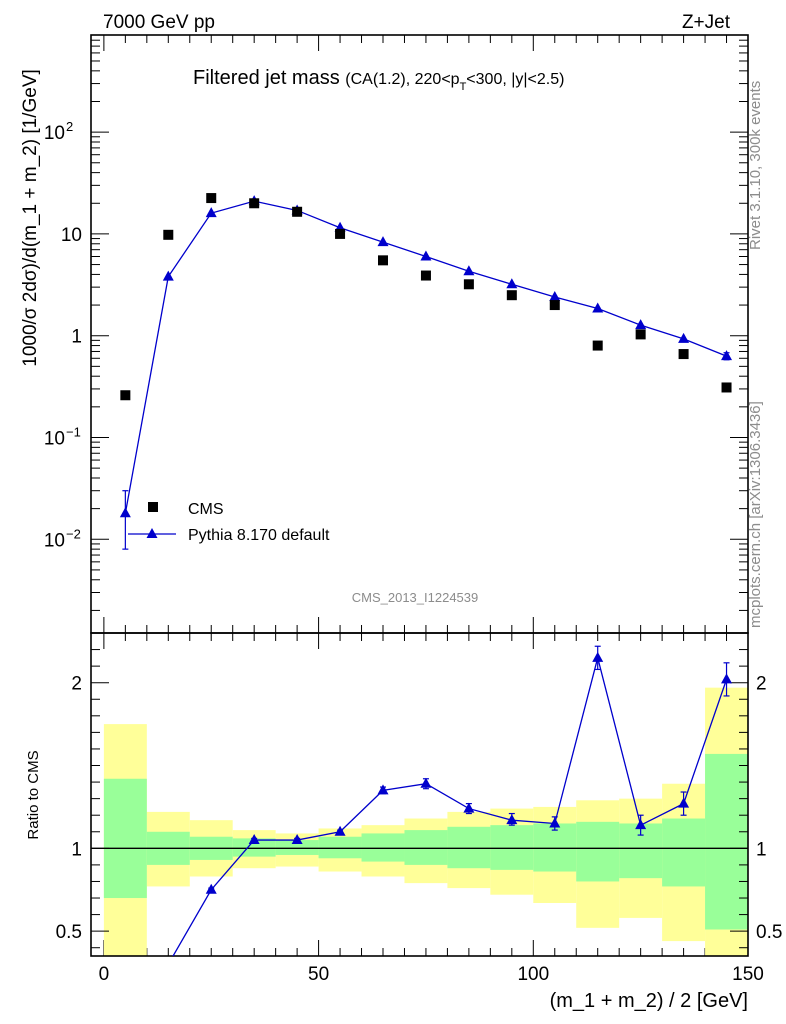  What do you see at coordinates (755, 165) in the screenshot?
I see `rivet-version-label: Rivet 3.1.10, 300k events` at bounding box center [755, 165].